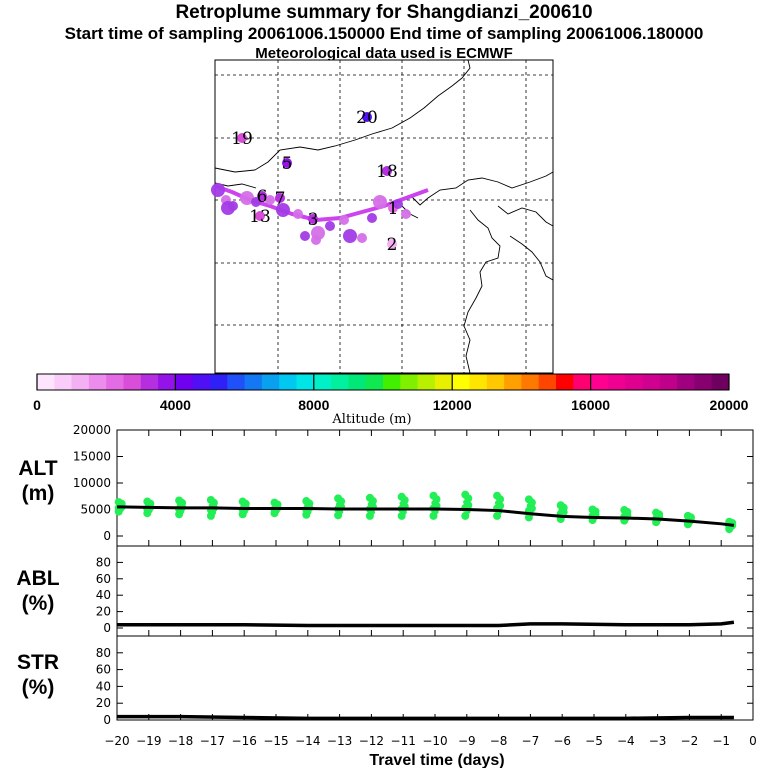 This screenshot has height=768, width=768. I want to click on abl-unit: (%), so click(38, 603).